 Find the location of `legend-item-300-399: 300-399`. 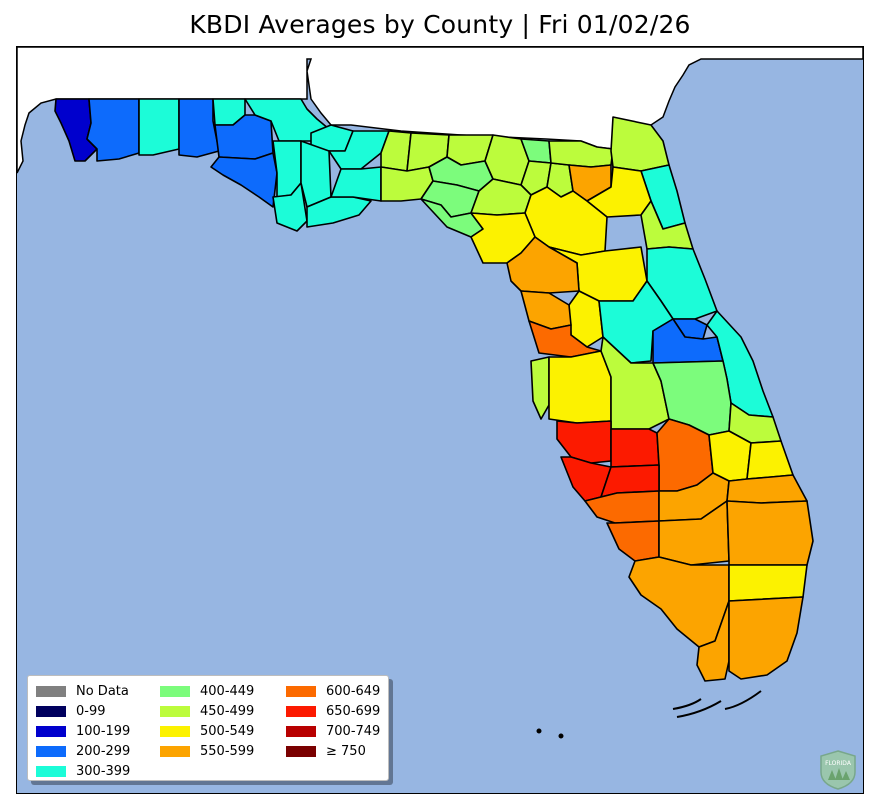

legend-item-300-399: 300-399 is located at coordinates (83, 771).